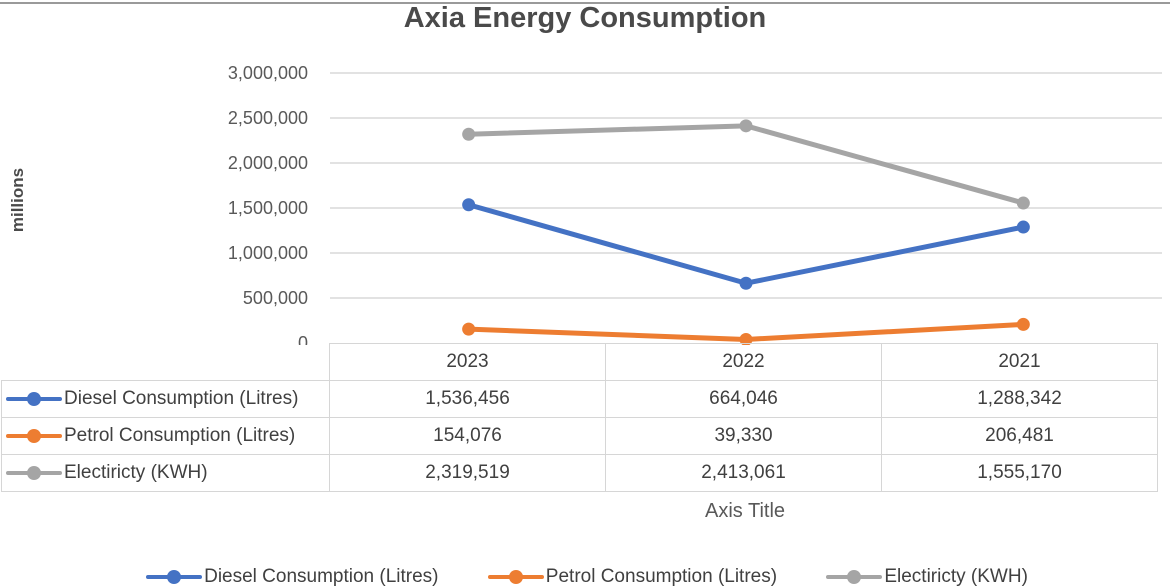  I want to click on chart-border-top, so click(585, 3).